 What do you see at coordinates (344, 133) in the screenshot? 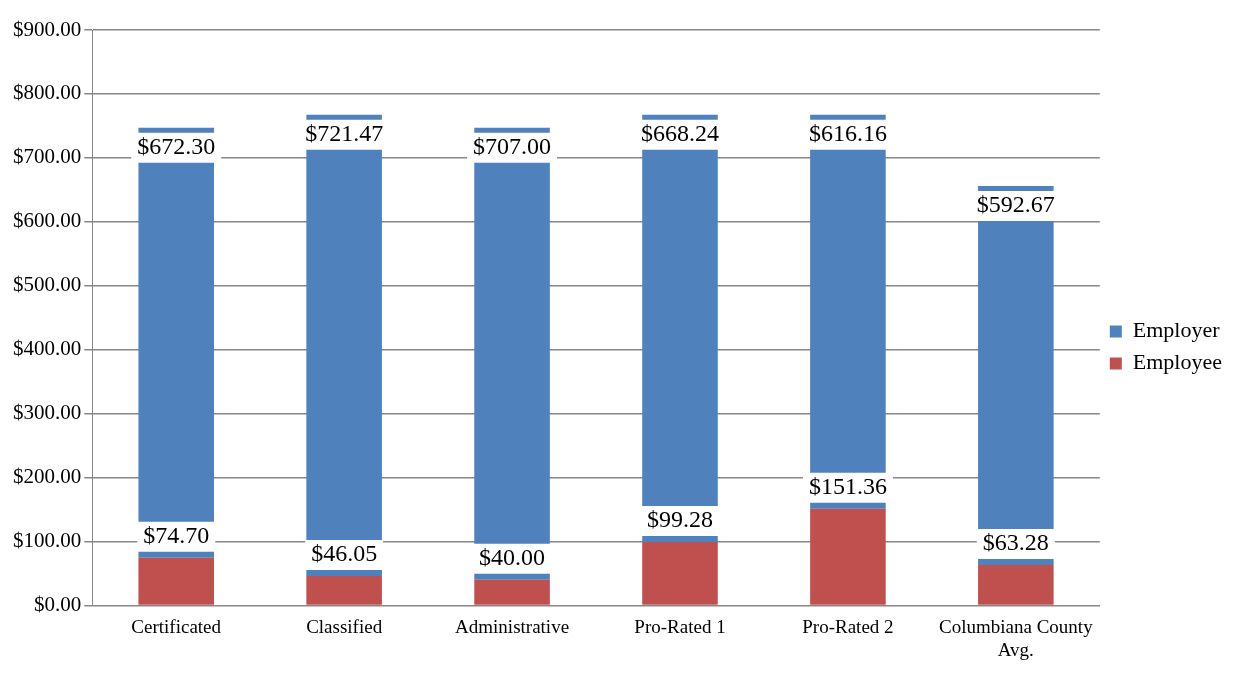
I see `text: $721.47` at bounding box center [344, 133].